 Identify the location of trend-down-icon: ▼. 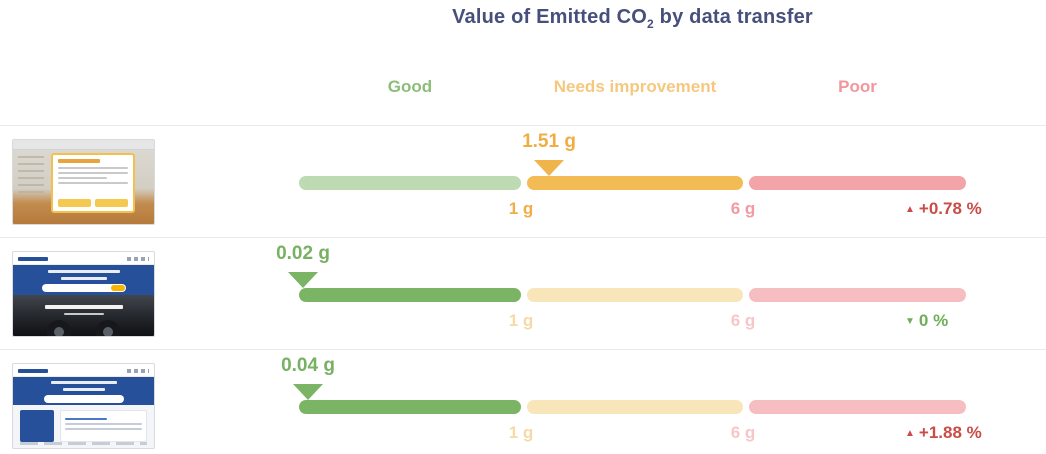
(910, 321).